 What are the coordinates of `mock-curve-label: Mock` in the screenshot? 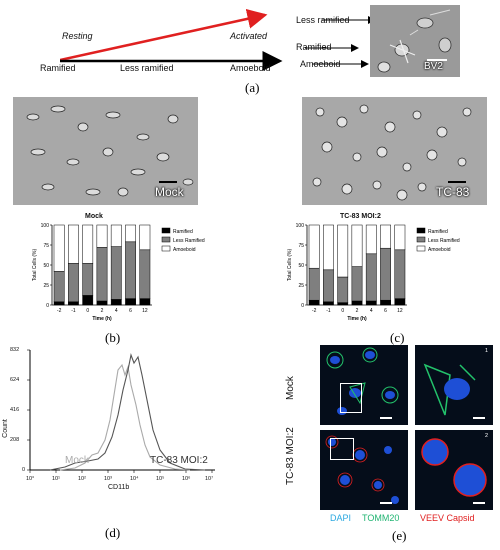 It's located at (77, 460).